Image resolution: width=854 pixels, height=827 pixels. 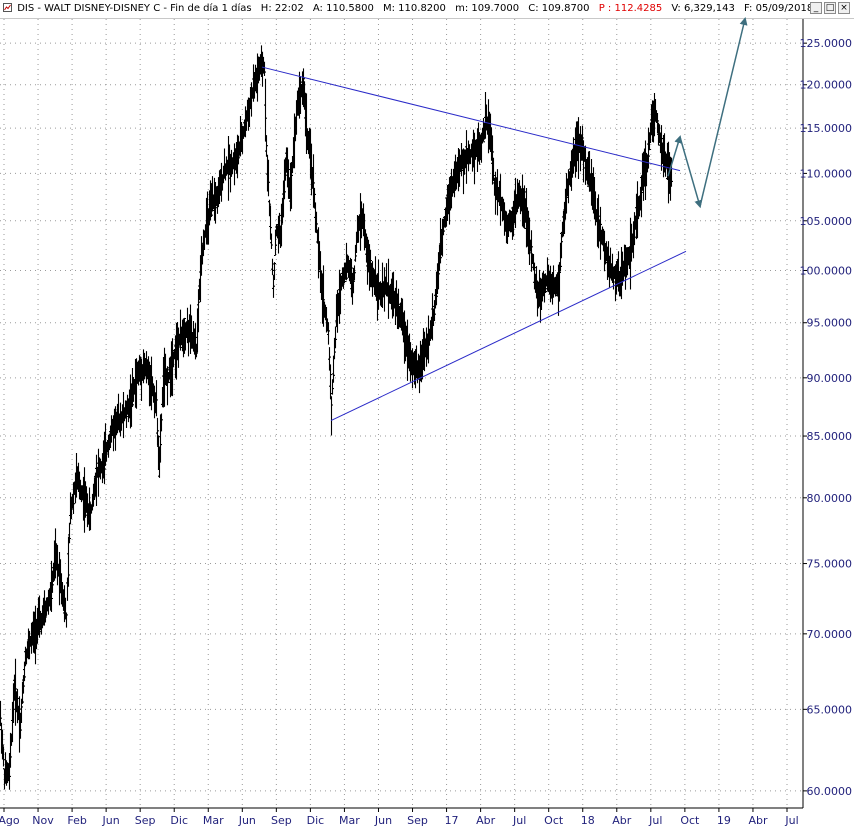 What do you see at coordinates (830, 564) in the screenshot?
I see `y-tick-label: 75.0000` at bounding box center [830, 564].